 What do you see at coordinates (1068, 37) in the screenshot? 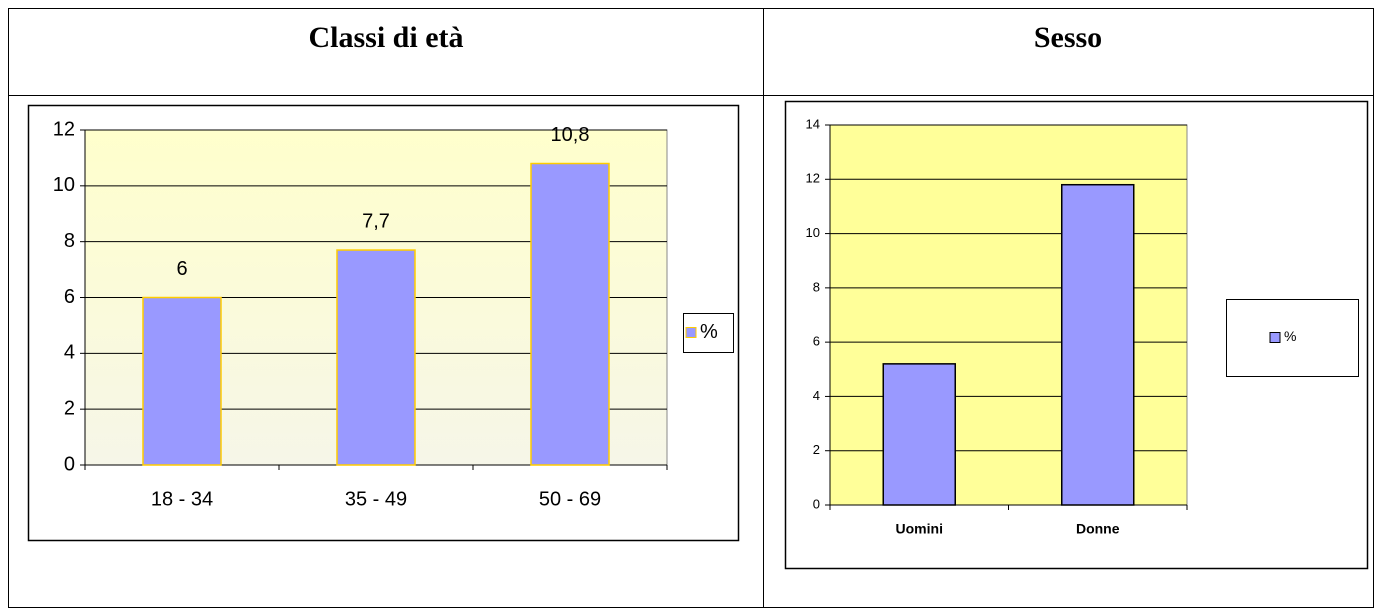
I see `header: Sesso` at bounding box center [1068, 37].